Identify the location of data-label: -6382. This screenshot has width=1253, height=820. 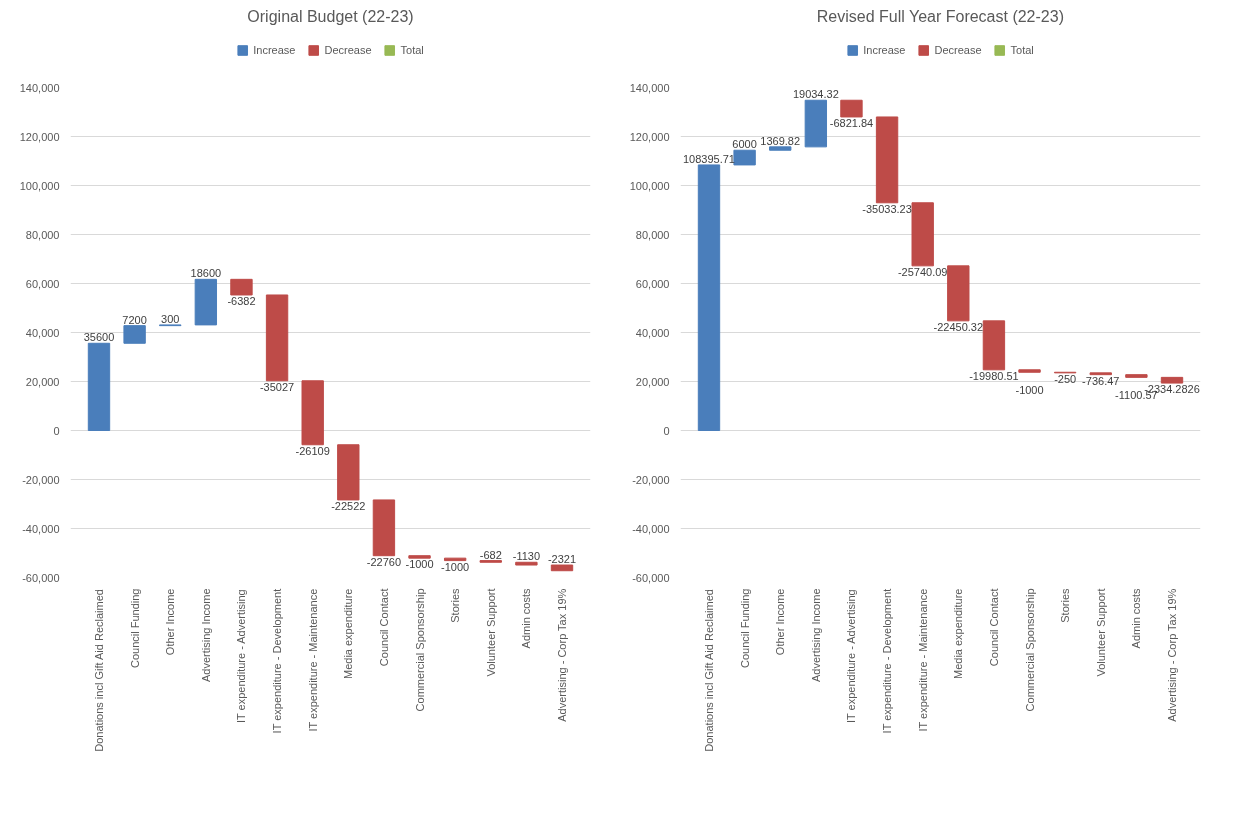
(241, 300).